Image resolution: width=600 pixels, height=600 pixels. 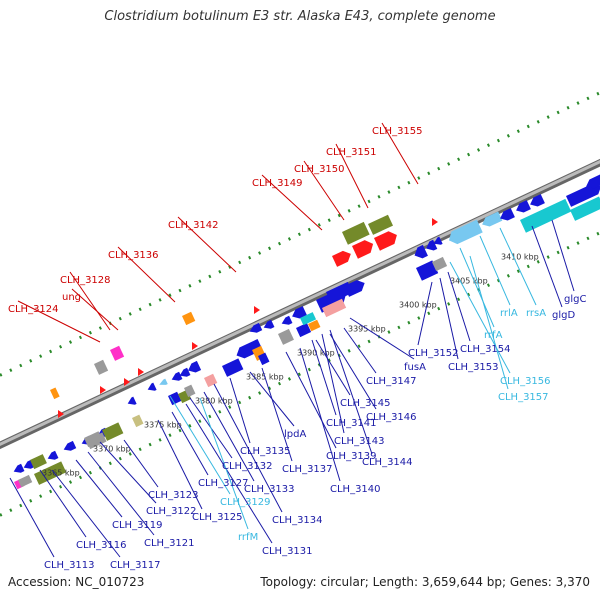 What do you see at coordinates (391, 417) in the screenshot?
I see `reverse-gene-label: CLH_3146` at bounding box center [391, 417].